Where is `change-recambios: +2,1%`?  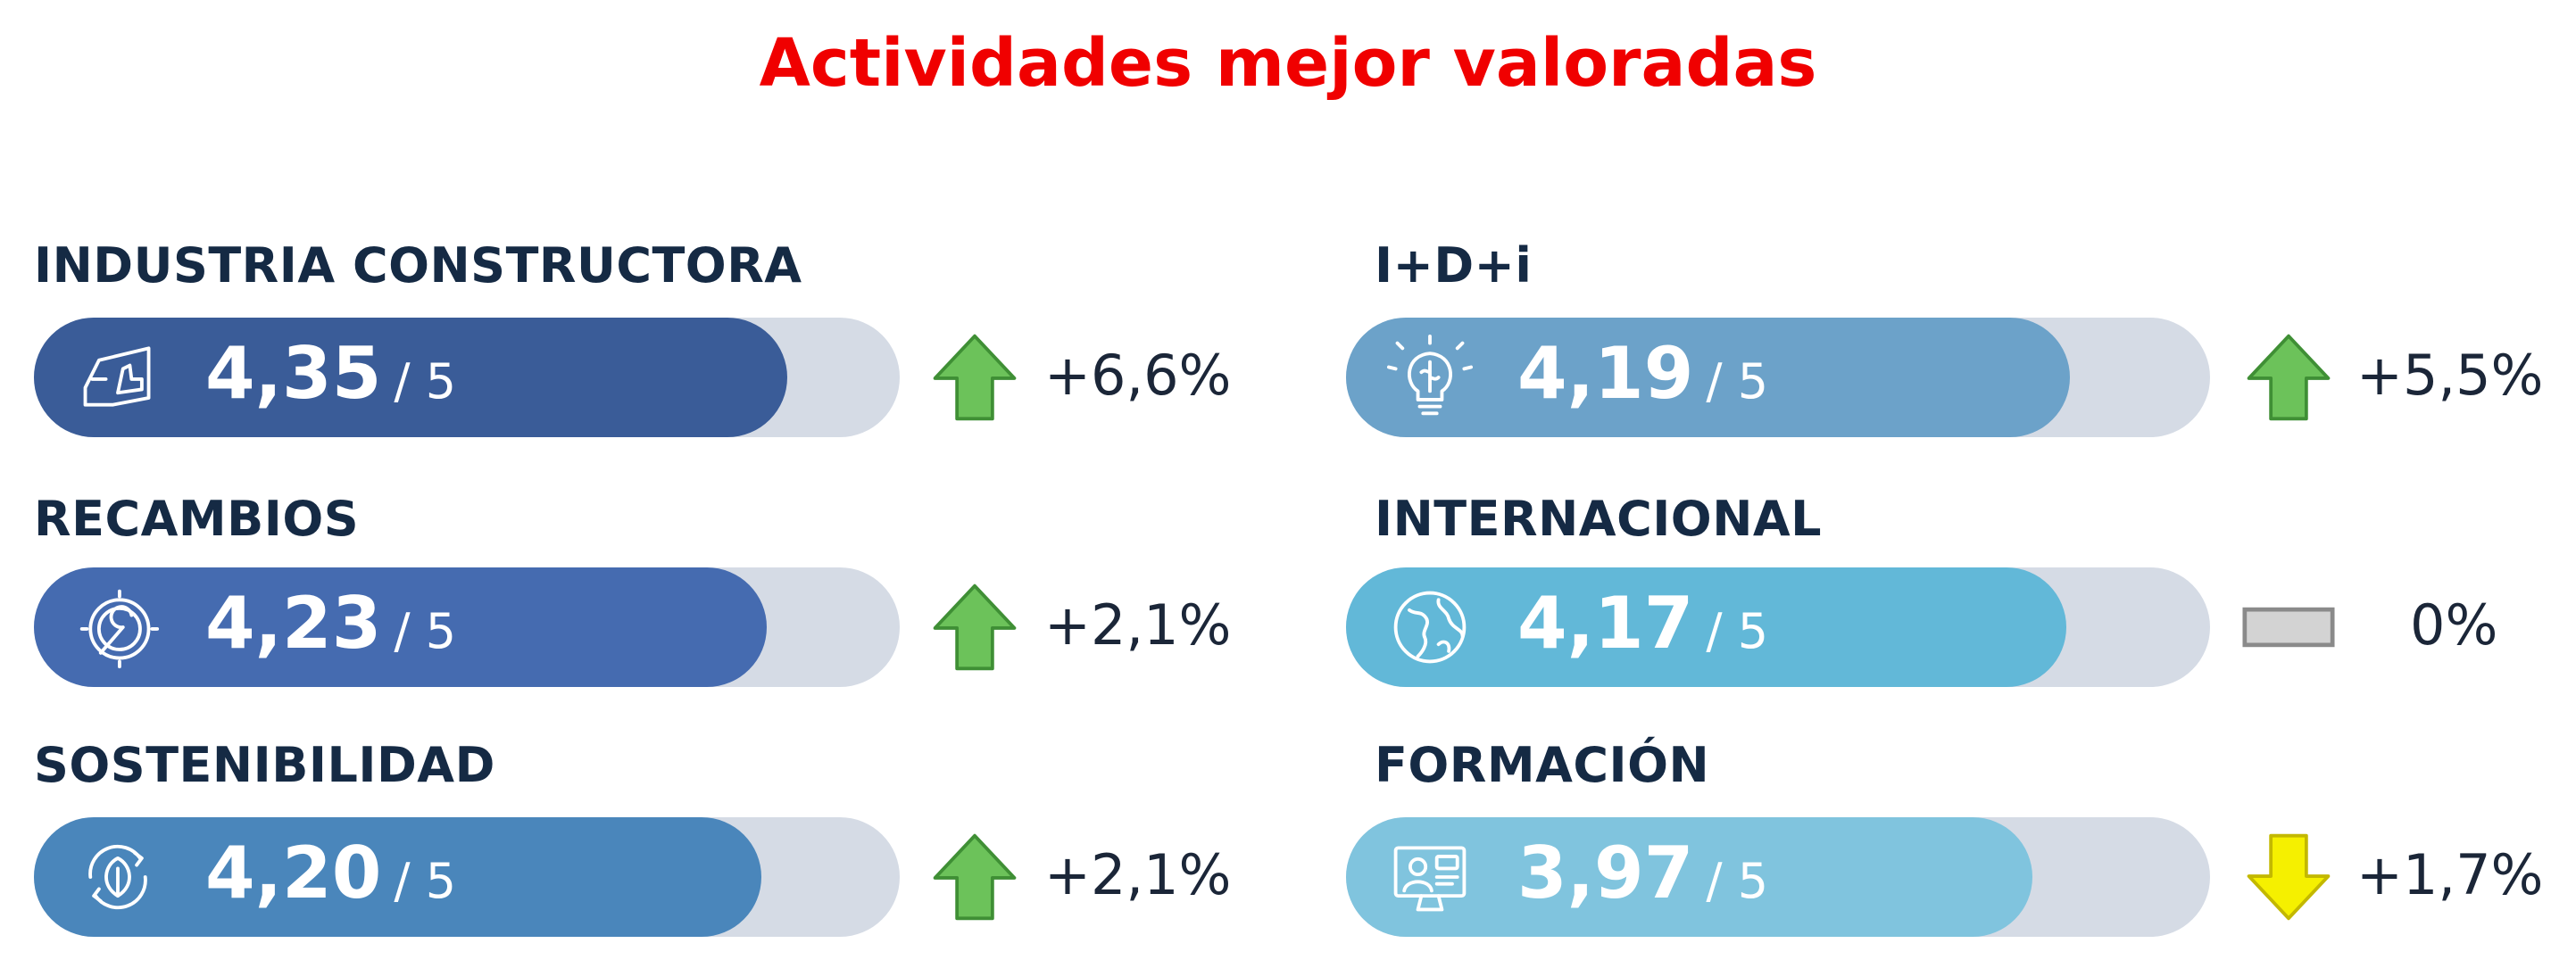 change-recambios: +2,1% is located at coordinates (1138, 625).